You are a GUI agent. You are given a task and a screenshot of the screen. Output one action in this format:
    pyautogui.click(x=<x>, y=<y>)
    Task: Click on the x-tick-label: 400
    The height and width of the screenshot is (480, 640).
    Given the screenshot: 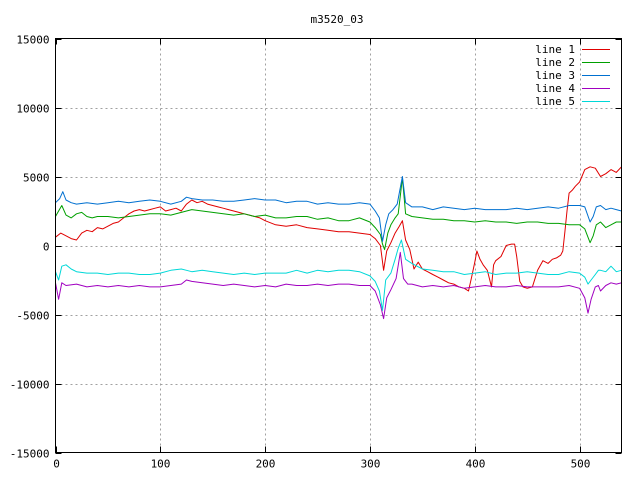 What is the action you would take?
    pyautogui.click(x=476, y=464)
    